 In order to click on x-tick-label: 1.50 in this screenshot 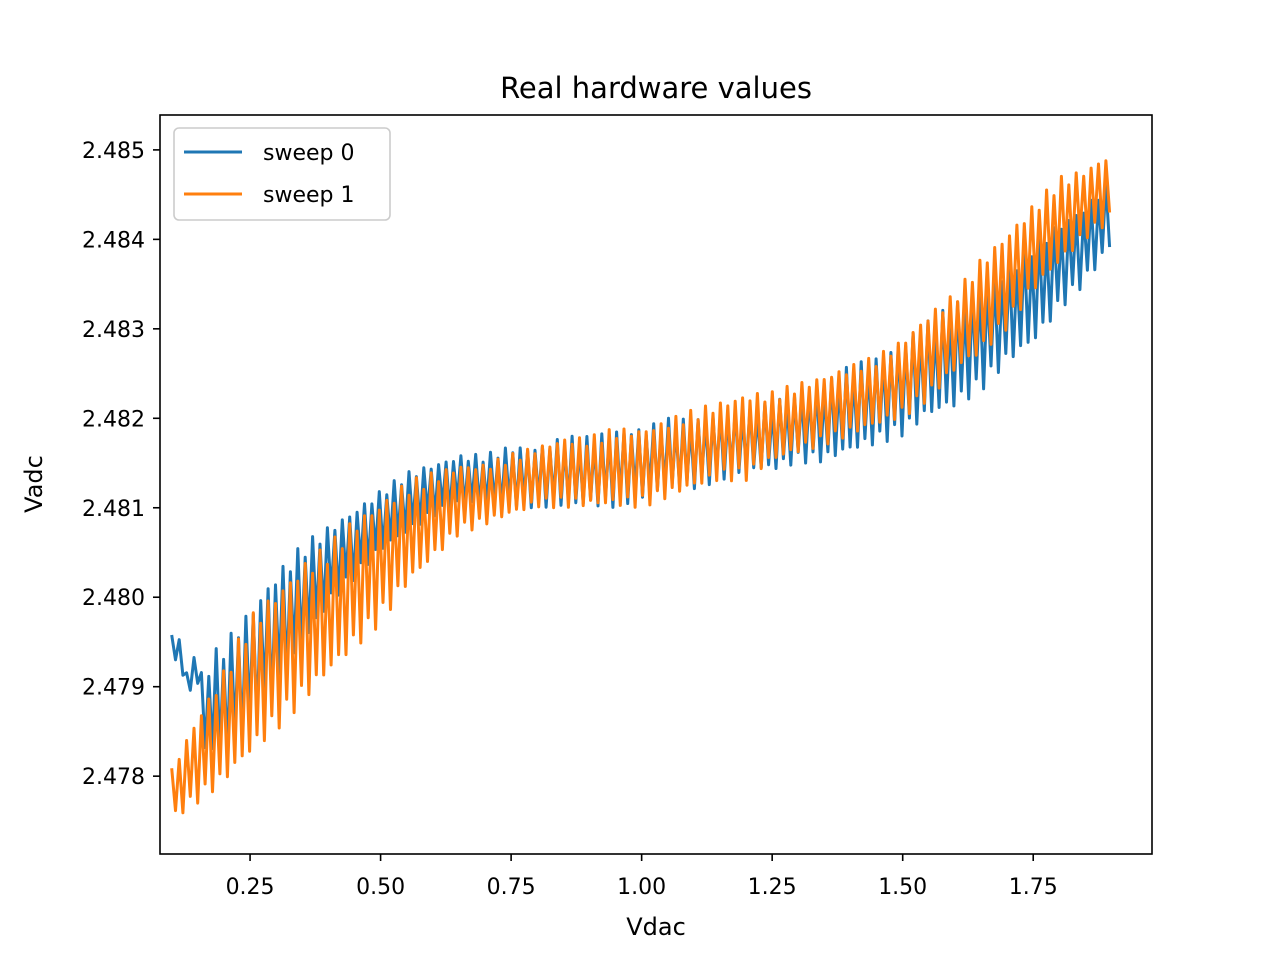, I will do `click(902, 887)`.